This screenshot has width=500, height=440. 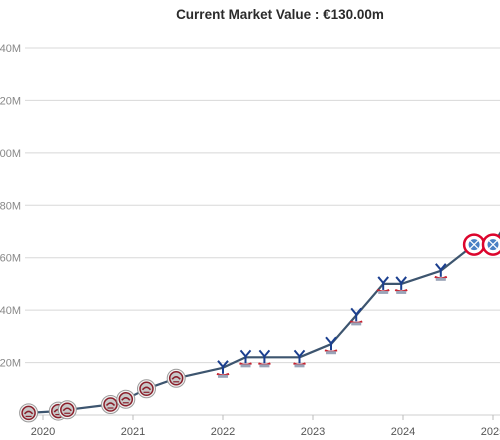 I want to click on x-tick-label: 2020, so click(x=43, y=432).